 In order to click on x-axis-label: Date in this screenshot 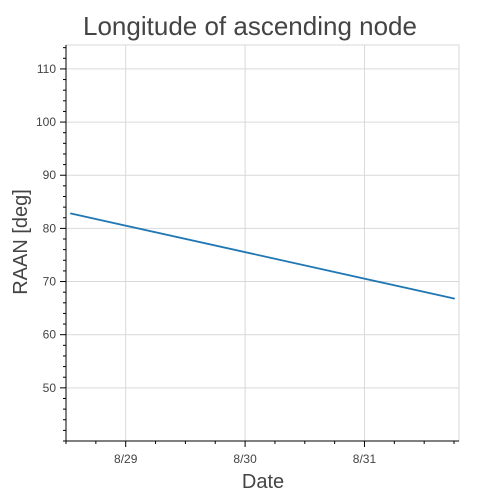, I will do `click(263, 482)`.